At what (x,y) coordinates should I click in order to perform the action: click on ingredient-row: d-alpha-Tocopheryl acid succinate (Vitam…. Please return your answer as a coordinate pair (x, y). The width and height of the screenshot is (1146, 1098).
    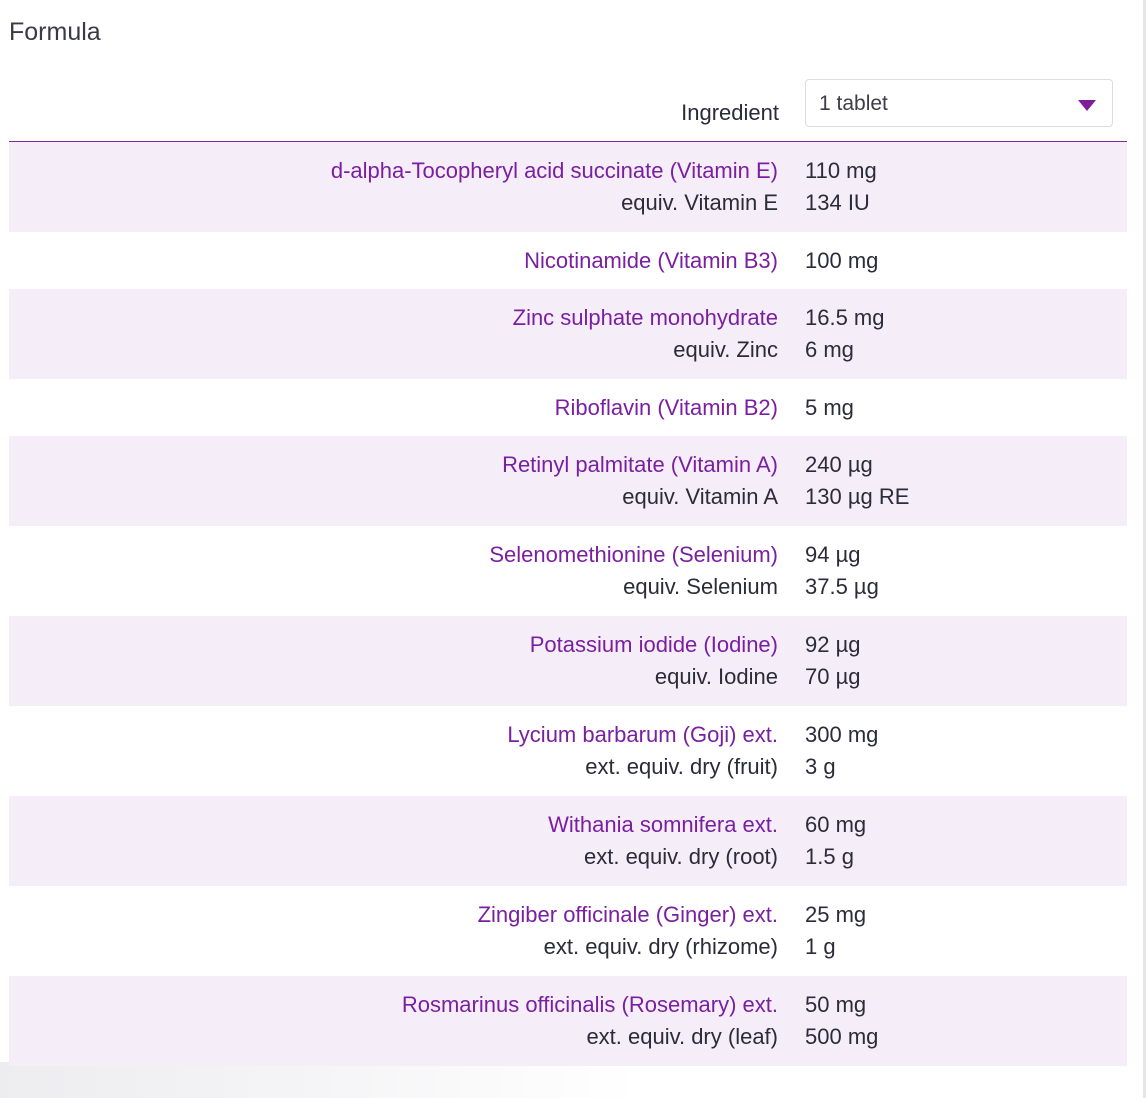
    Looking at the image, I should click on (568, 187).